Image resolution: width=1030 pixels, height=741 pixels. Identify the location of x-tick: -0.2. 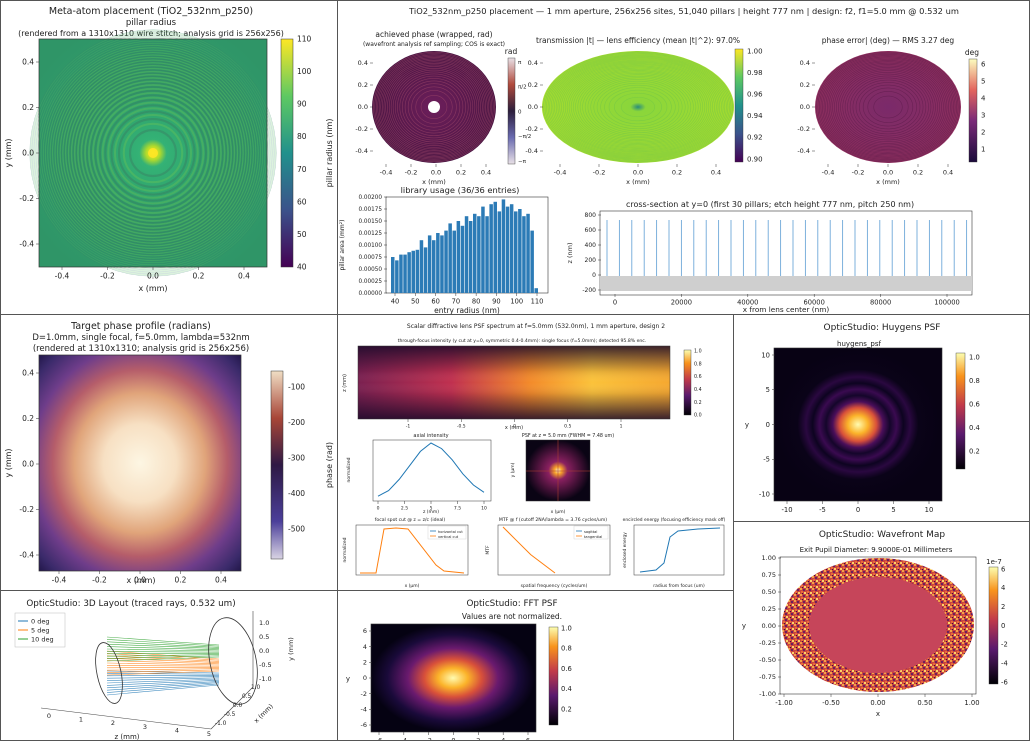
(599, 173).